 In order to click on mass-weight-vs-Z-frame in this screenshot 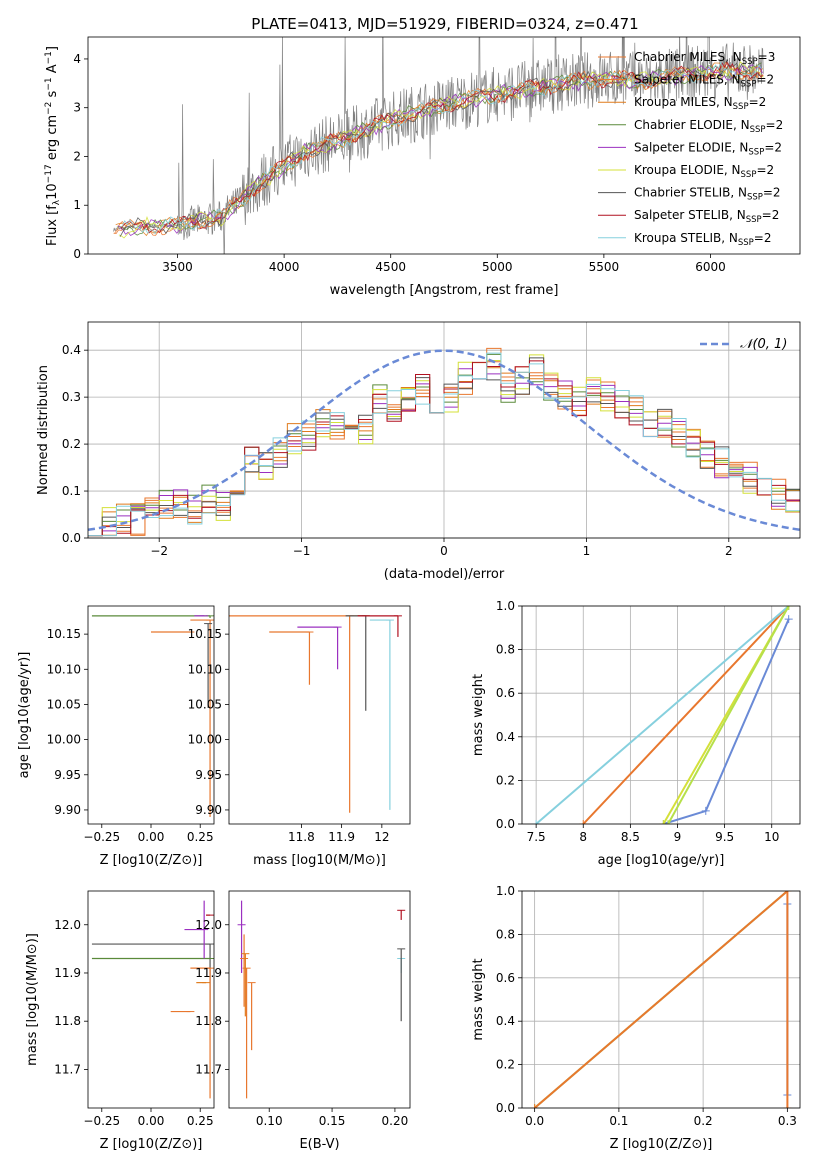, I will do `click(661, 999)`.